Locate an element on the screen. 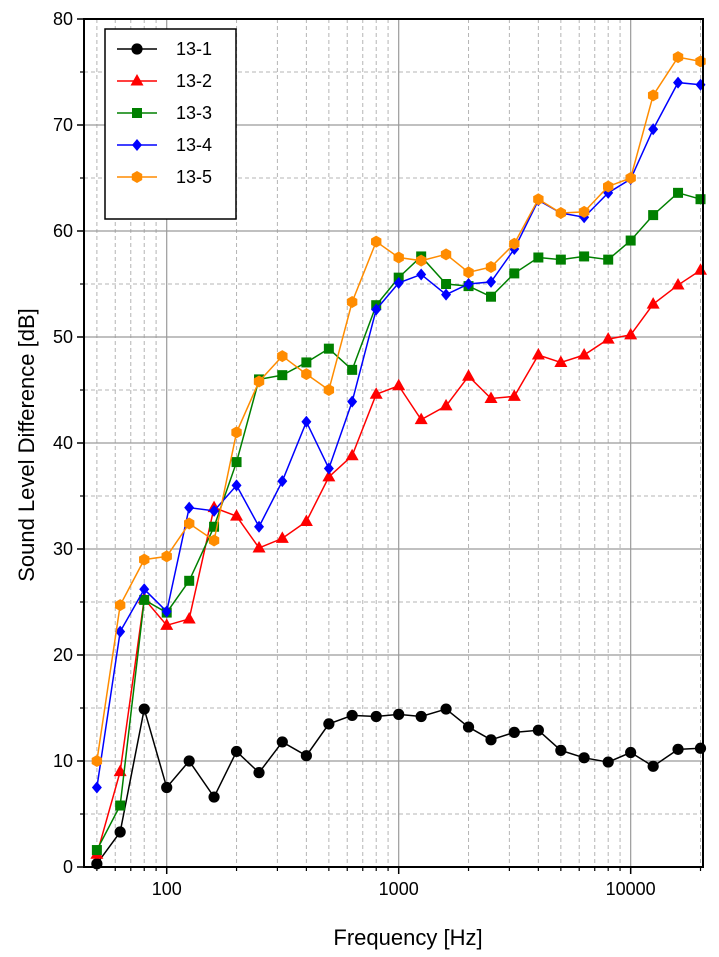 The image size is (719, 957). legend-label: 13-3 is located at coordinates (194, 113).